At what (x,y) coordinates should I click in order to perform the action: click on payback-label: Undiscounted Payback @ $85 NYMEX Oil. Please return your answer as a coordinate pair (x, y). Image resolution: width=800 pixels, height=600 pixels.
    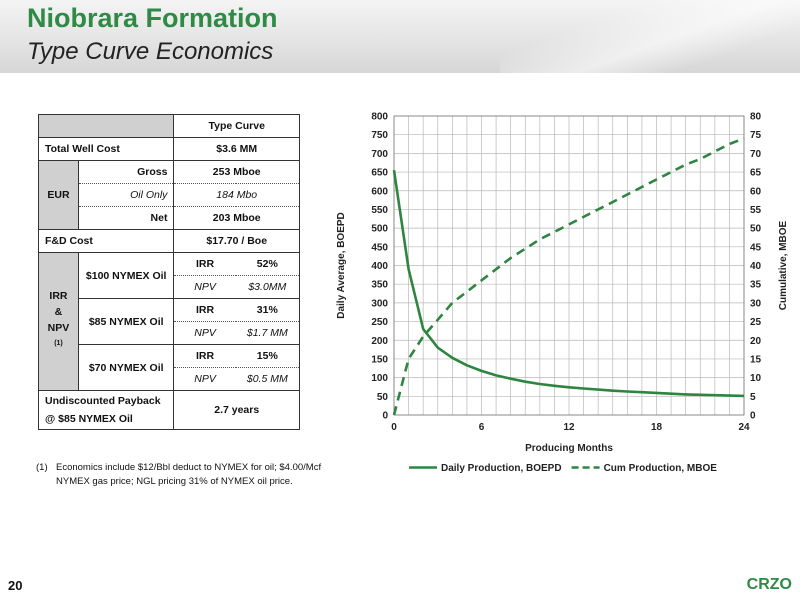
    Looking at the image, I should click on (106, 410).